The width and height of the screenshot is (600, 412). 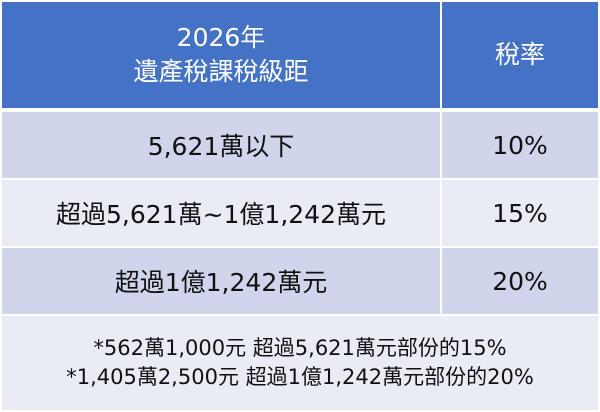 What do you see at coordinates (520, 213) in the screenshot?
I see `rate-cell: 15%` at bounding box center [520, 213].